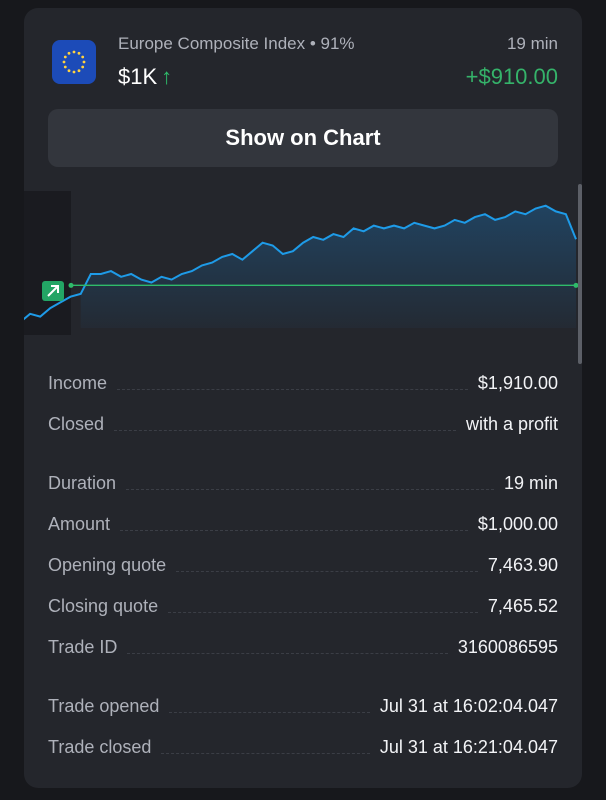  What do you see at coordinates (103, 606) in the screenshot?
I see `closing-quote-label: Closing quote` at bounding box center [103, 606].